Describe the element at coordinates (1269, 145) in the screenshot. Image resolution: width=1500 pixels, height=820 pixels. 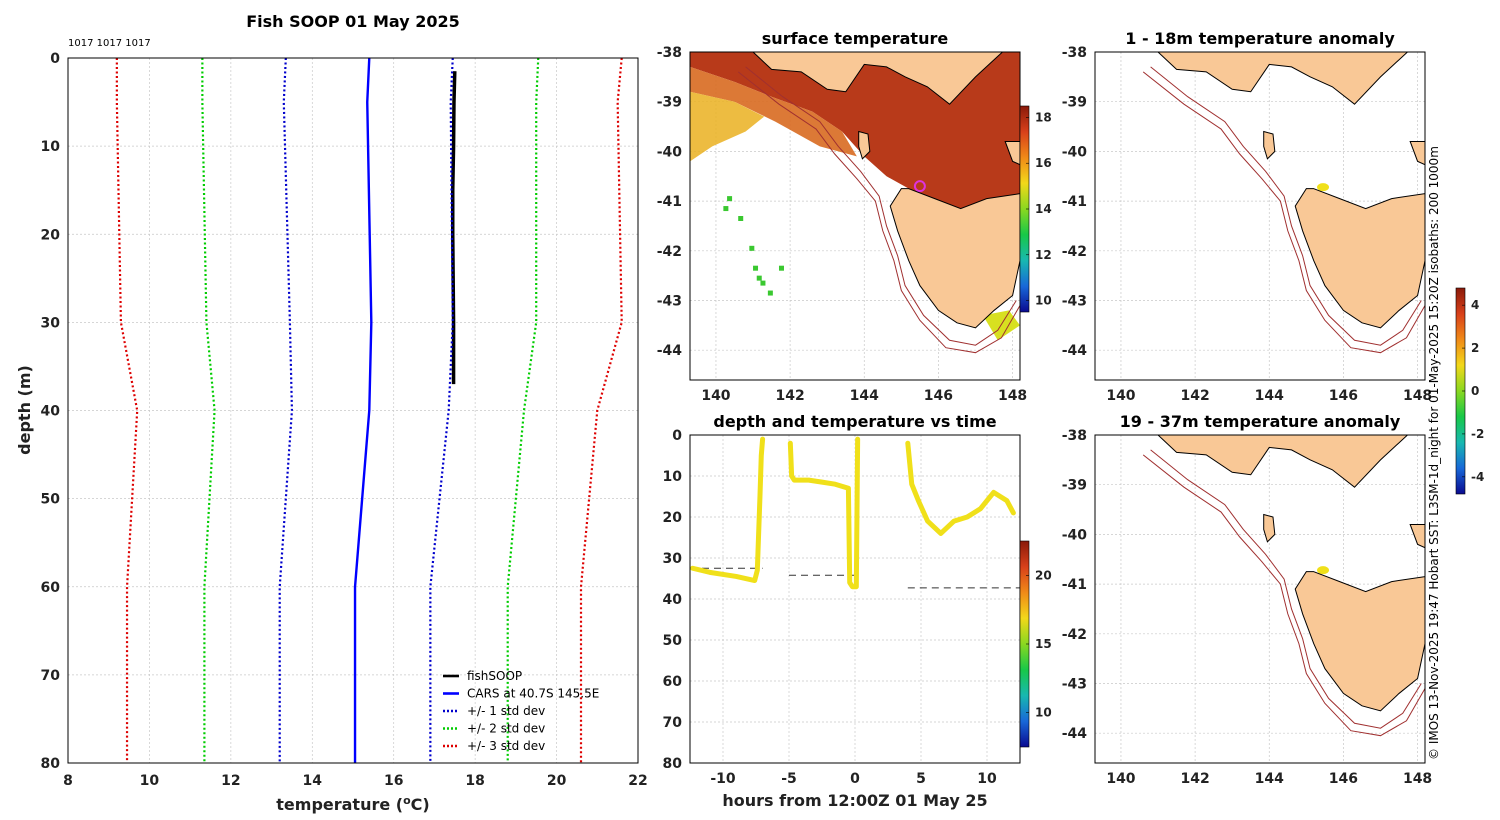
I see `king-island` at that location.